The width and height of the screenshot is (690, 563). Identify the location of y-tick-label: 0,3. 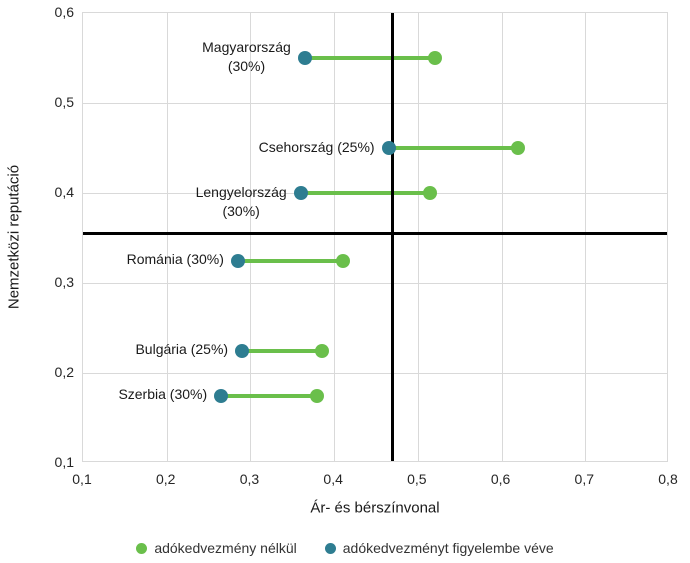
(64, 282).